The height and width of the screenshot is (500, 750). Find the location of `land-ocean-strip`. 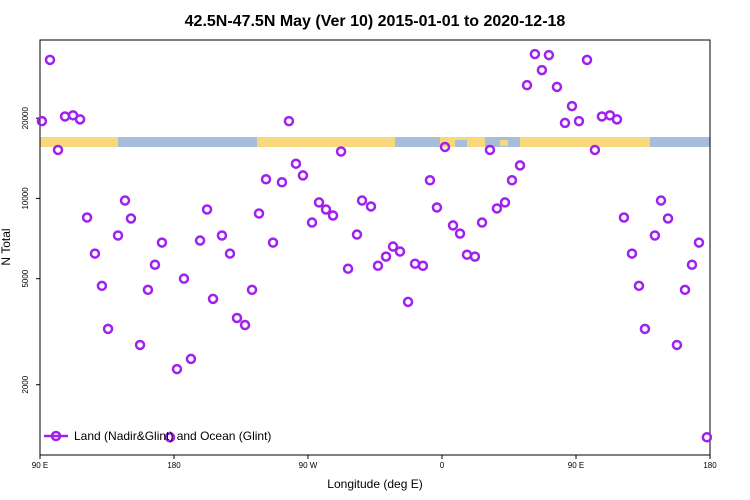

land-ocean-strip is located at coordinates (375, 142).